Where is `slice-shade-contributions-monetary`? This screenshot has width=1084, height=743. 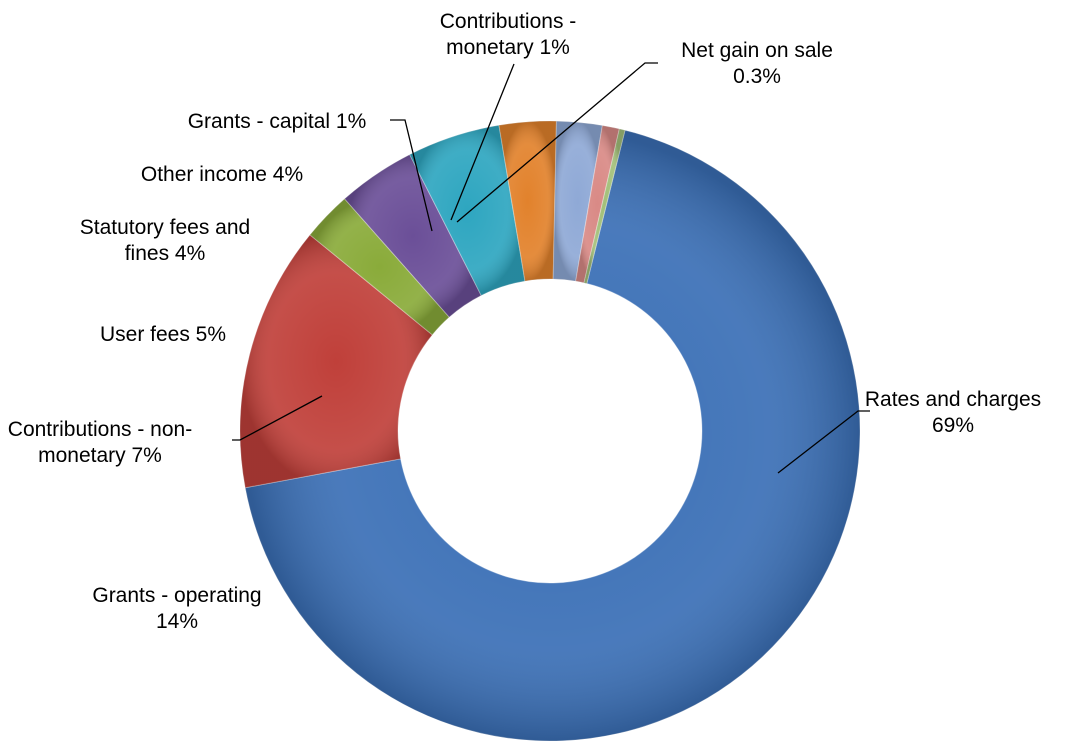 slice-shade-contributions-monetary is located at coordinates (597, 204).